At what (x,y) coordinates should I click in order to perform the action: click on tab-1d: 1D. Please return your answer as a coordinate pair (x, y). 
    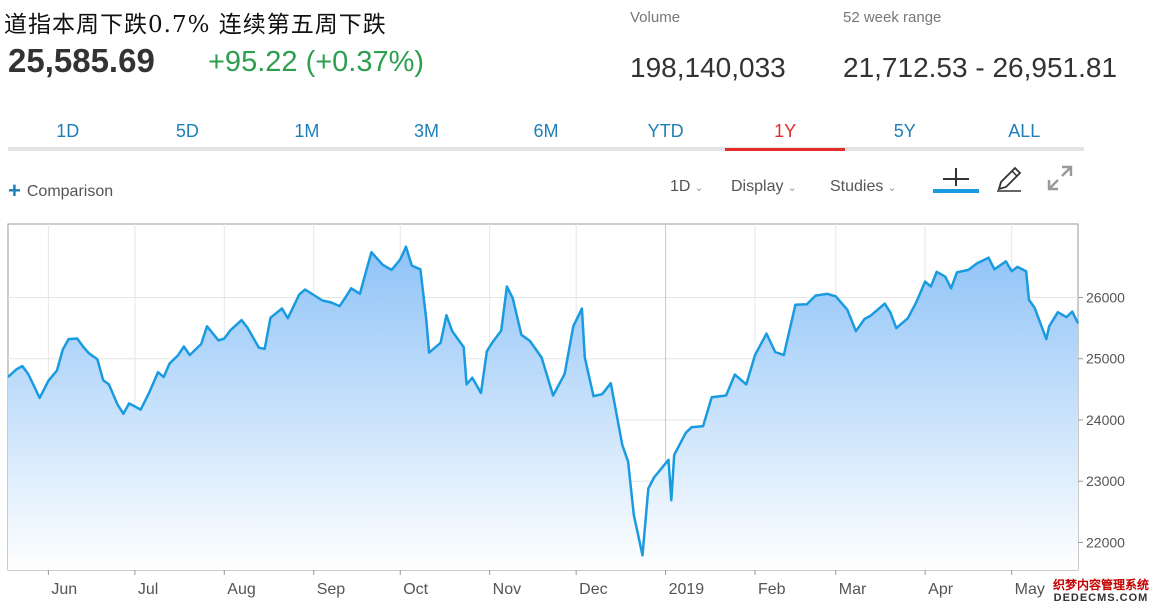
    Looking at the image, I should click on (68, 131).